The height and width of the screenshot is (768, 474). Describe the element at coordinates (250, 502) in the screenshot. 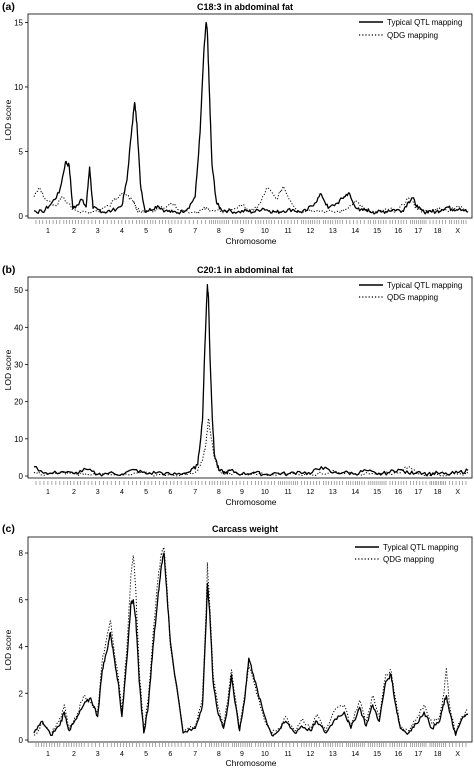

I see `panel-b-xlabel: Chromosome` at that location.